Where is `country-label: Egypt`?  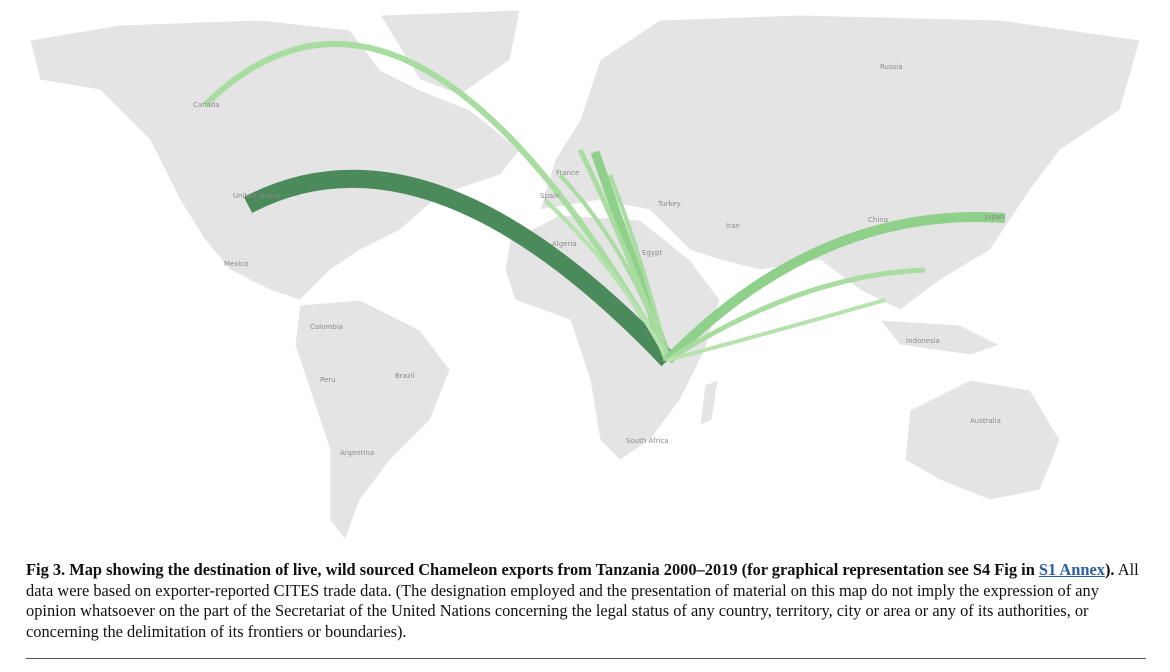 country-label: Egypt is located at coordinates (652, 253).